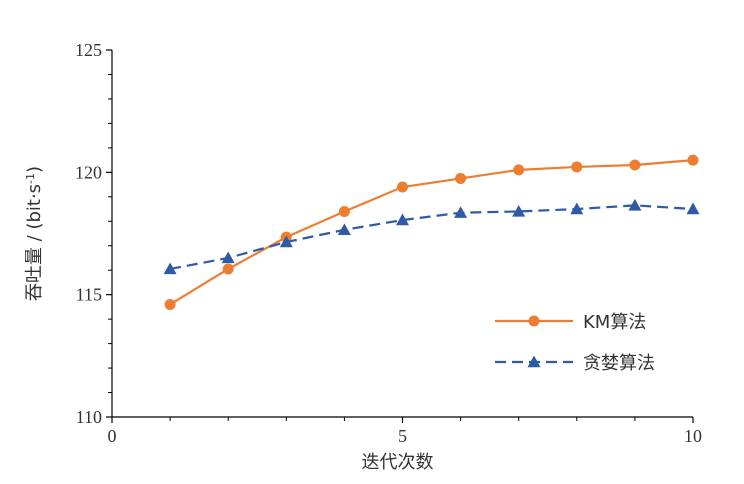  I want to click on y-axis-title: 吞吐量 / (bit·s-1), so click(35, 233).